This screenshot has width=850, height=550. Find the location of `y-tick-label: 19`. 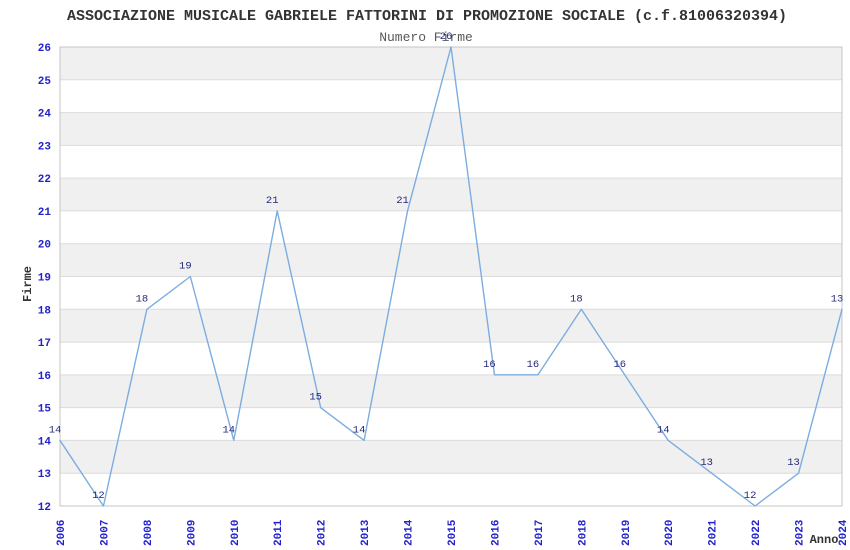

y-tick-label: 19 is located at coordinates (44, 279).